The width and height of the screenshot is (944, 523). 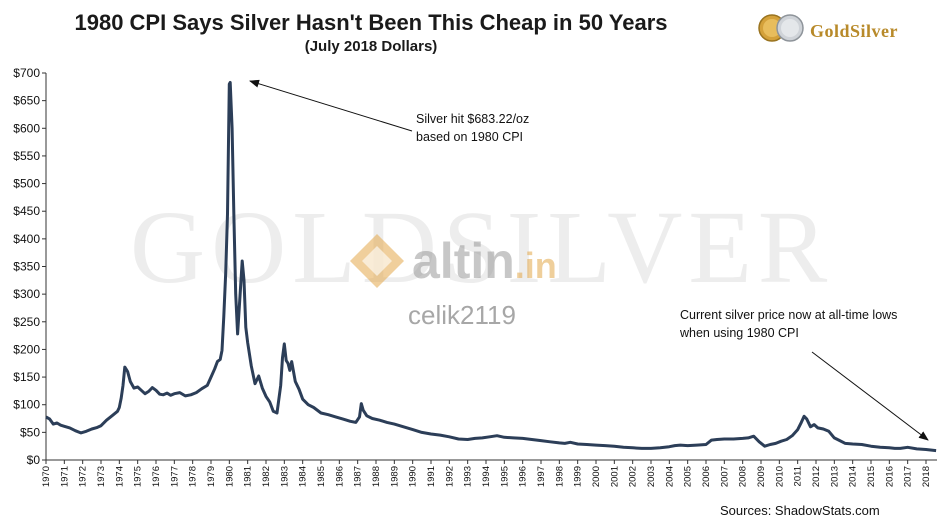 I want to click on x-tick-label: 1977, so click(x=174, y=476).